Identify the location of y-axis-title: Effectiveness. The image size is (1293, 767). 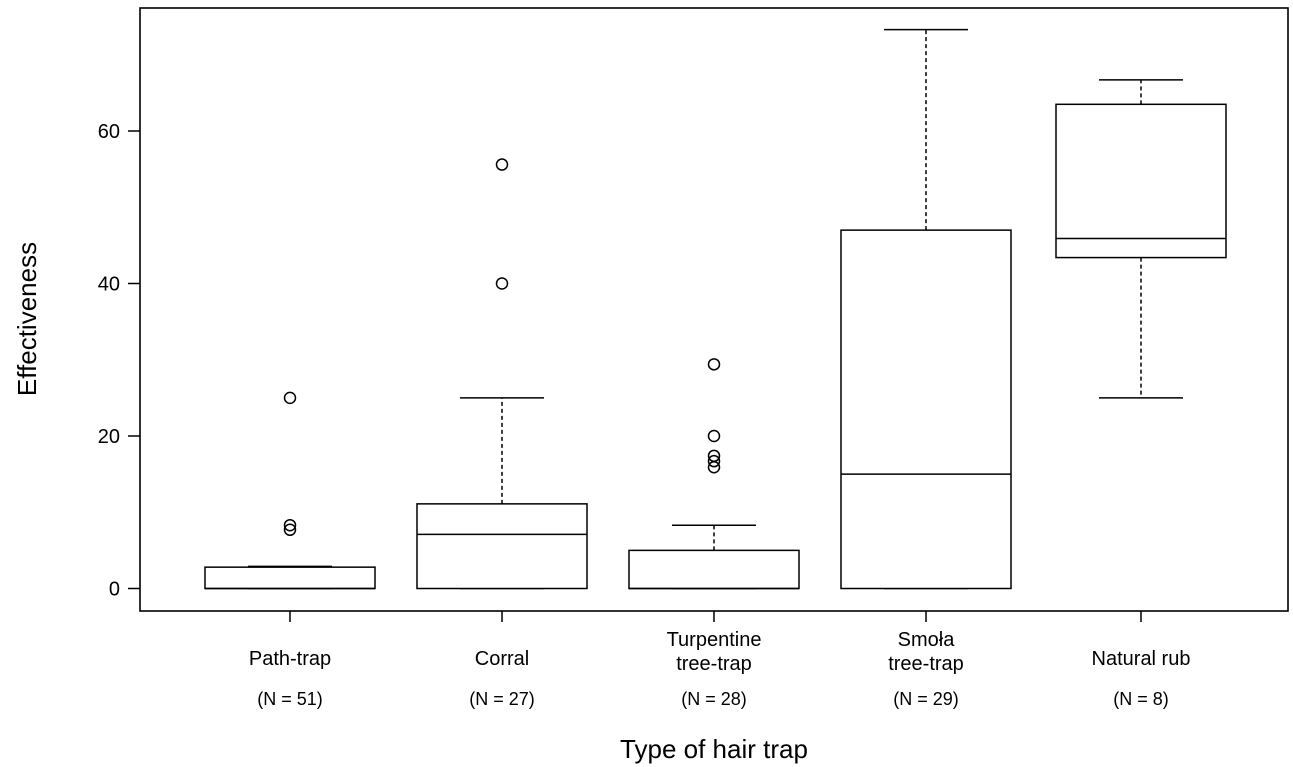
(27, 319).